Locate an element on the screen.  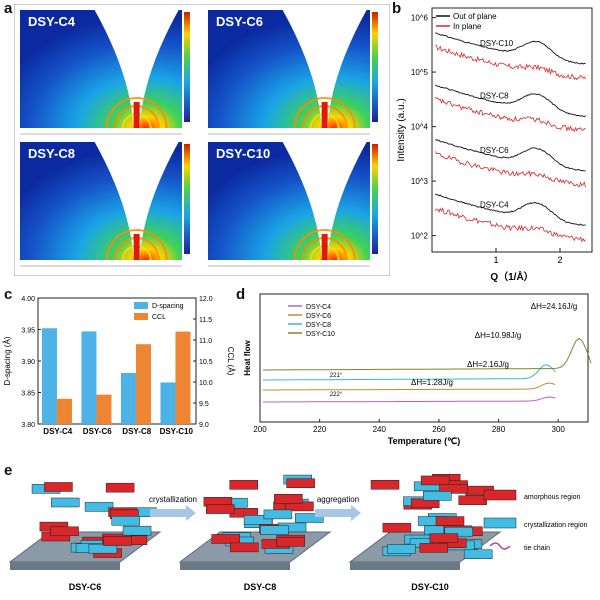
annotation: ΔH=24.16J/g is located at coordinates (554, 306).